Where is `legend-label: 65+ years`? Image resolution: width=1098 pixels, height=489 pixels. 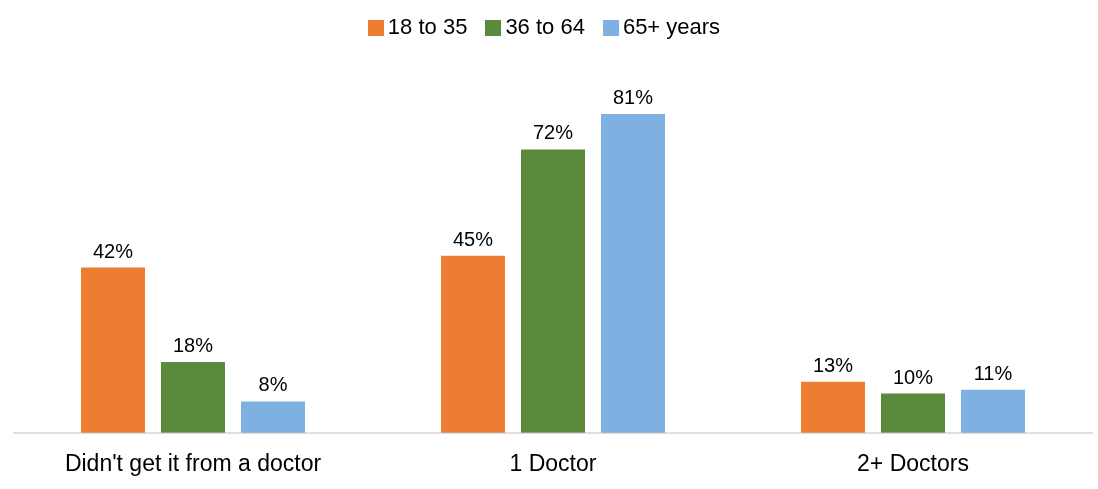 legend-label: 65+ years is located at coordinates (671, 26).